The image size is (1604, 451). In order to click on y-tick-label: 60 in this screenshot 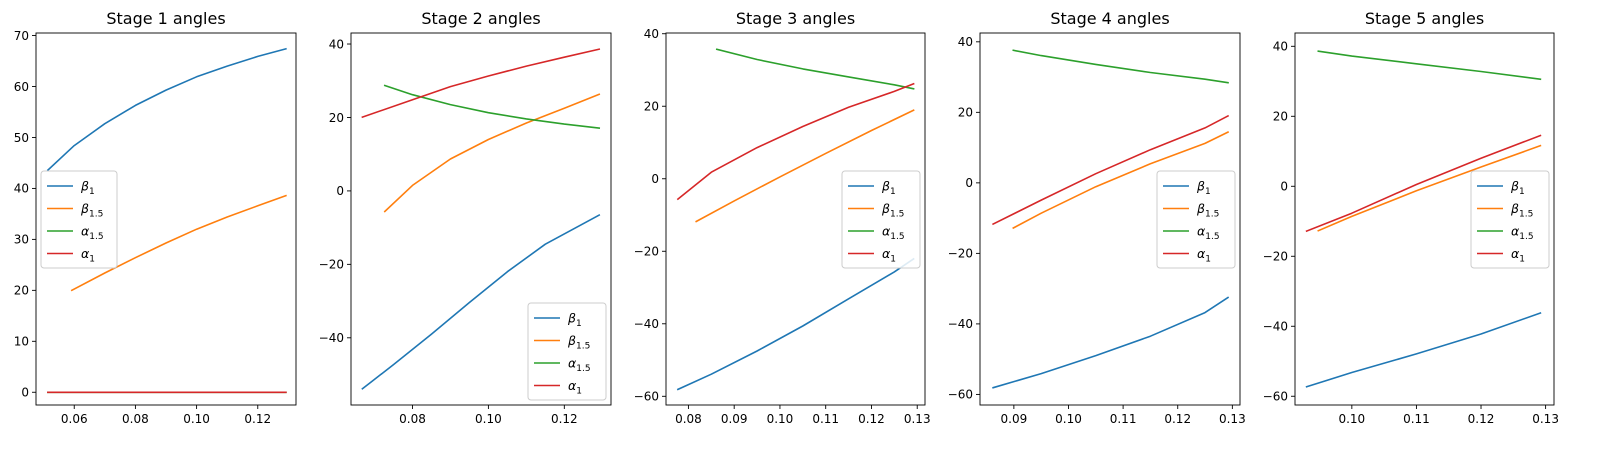, I will do `click(21, 87)`.